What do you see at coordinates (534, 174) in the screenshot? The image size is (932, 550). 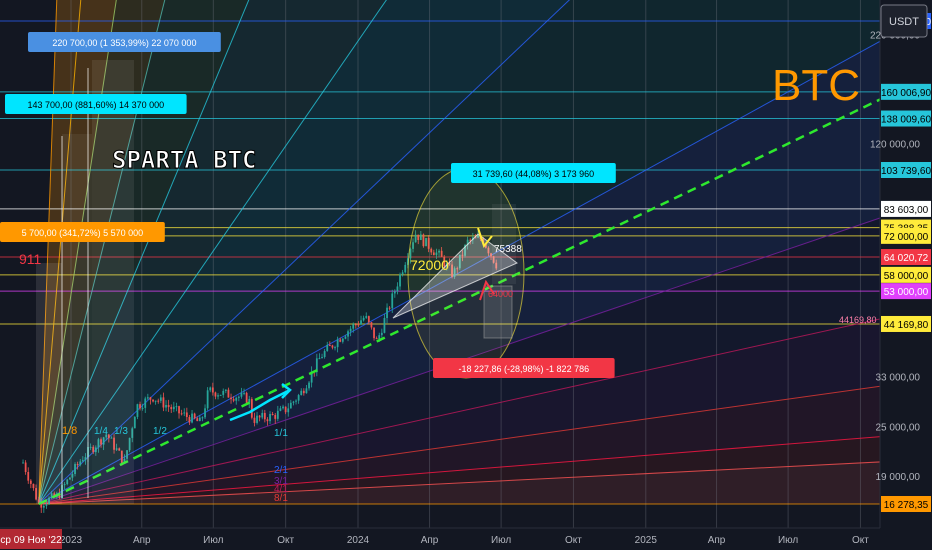 I see `measure-label: 31 739,60 (44,08%) 3 173 960` at bounding box center [534, 174].